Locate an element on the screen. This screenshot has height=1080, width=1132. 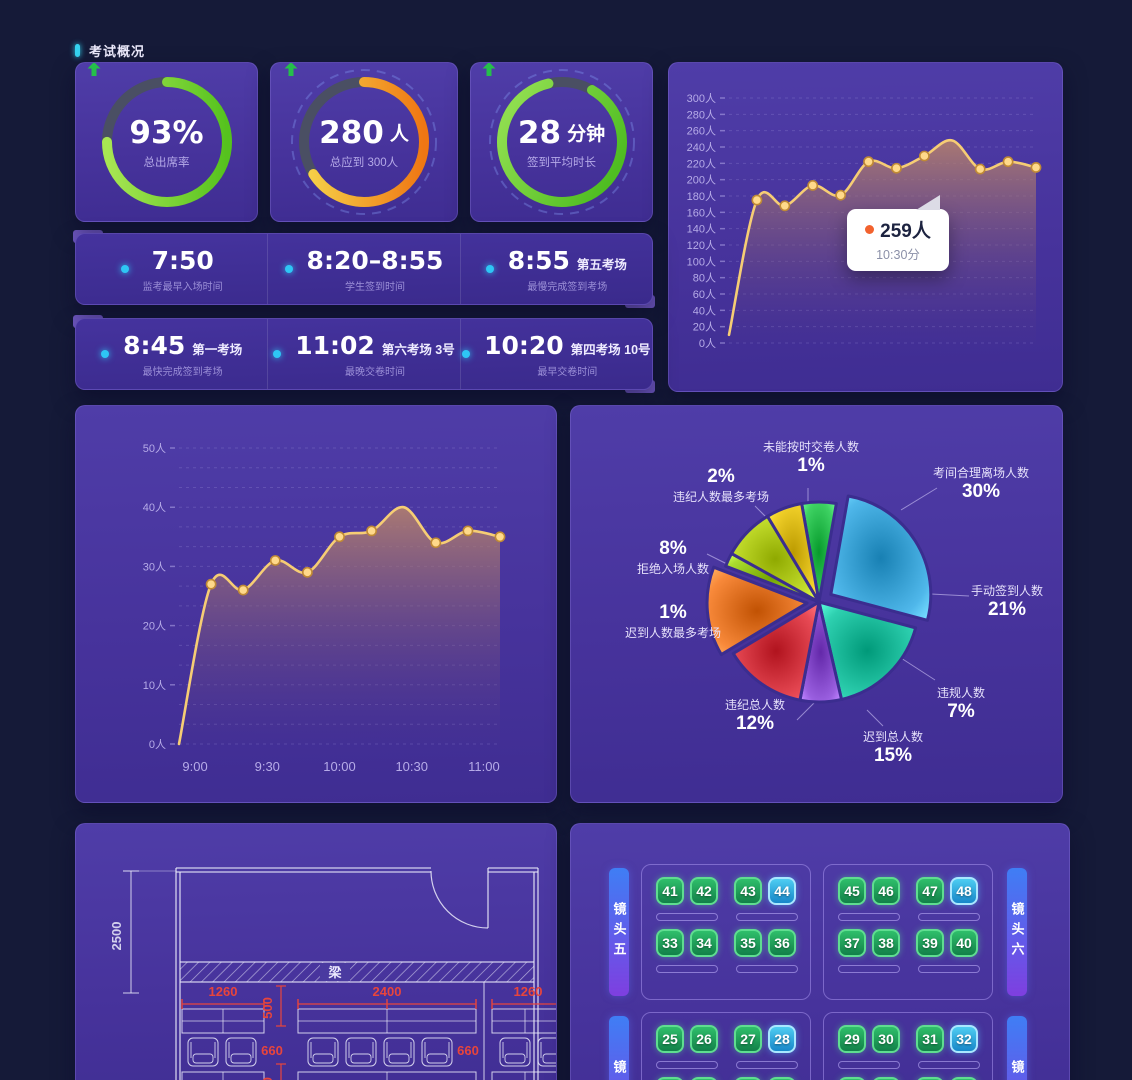
svg-text: 280人 is located at coordinates (701, 114).